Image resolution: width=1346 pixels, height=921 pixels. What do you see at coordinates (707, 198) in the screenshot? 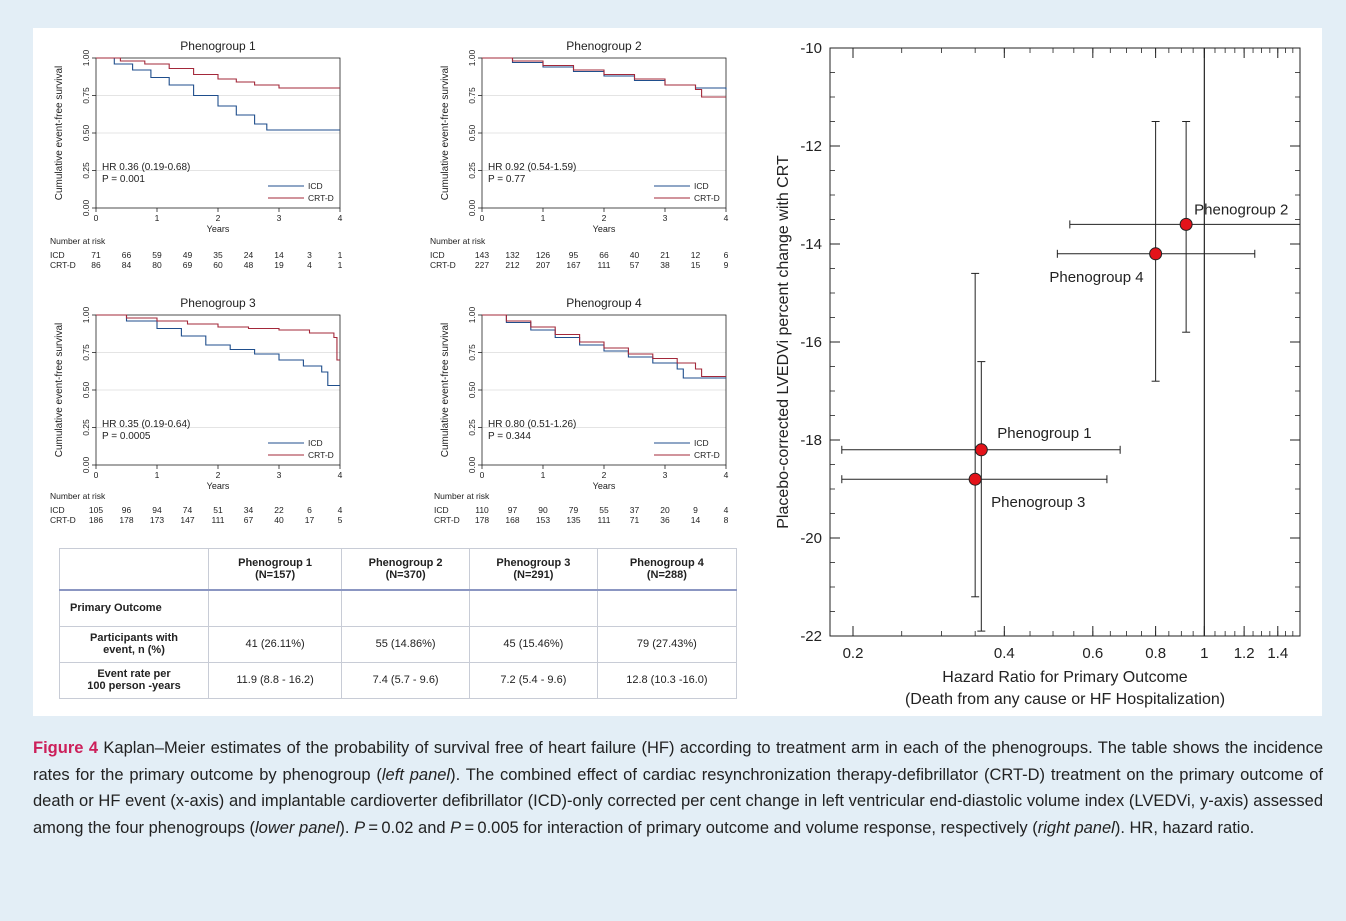
I see `legend-label: CRT-D` at bounding box center [707, 198].